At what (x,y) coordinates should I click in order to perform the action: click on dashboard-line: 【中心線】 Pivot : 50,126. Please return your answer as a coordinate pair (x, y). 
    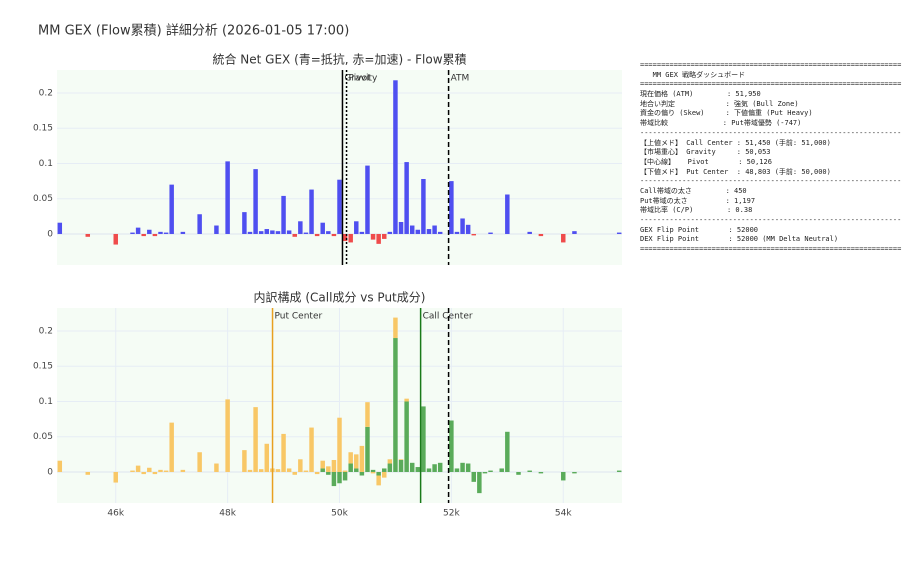
    Looking at the image, I should click on (706, 161).